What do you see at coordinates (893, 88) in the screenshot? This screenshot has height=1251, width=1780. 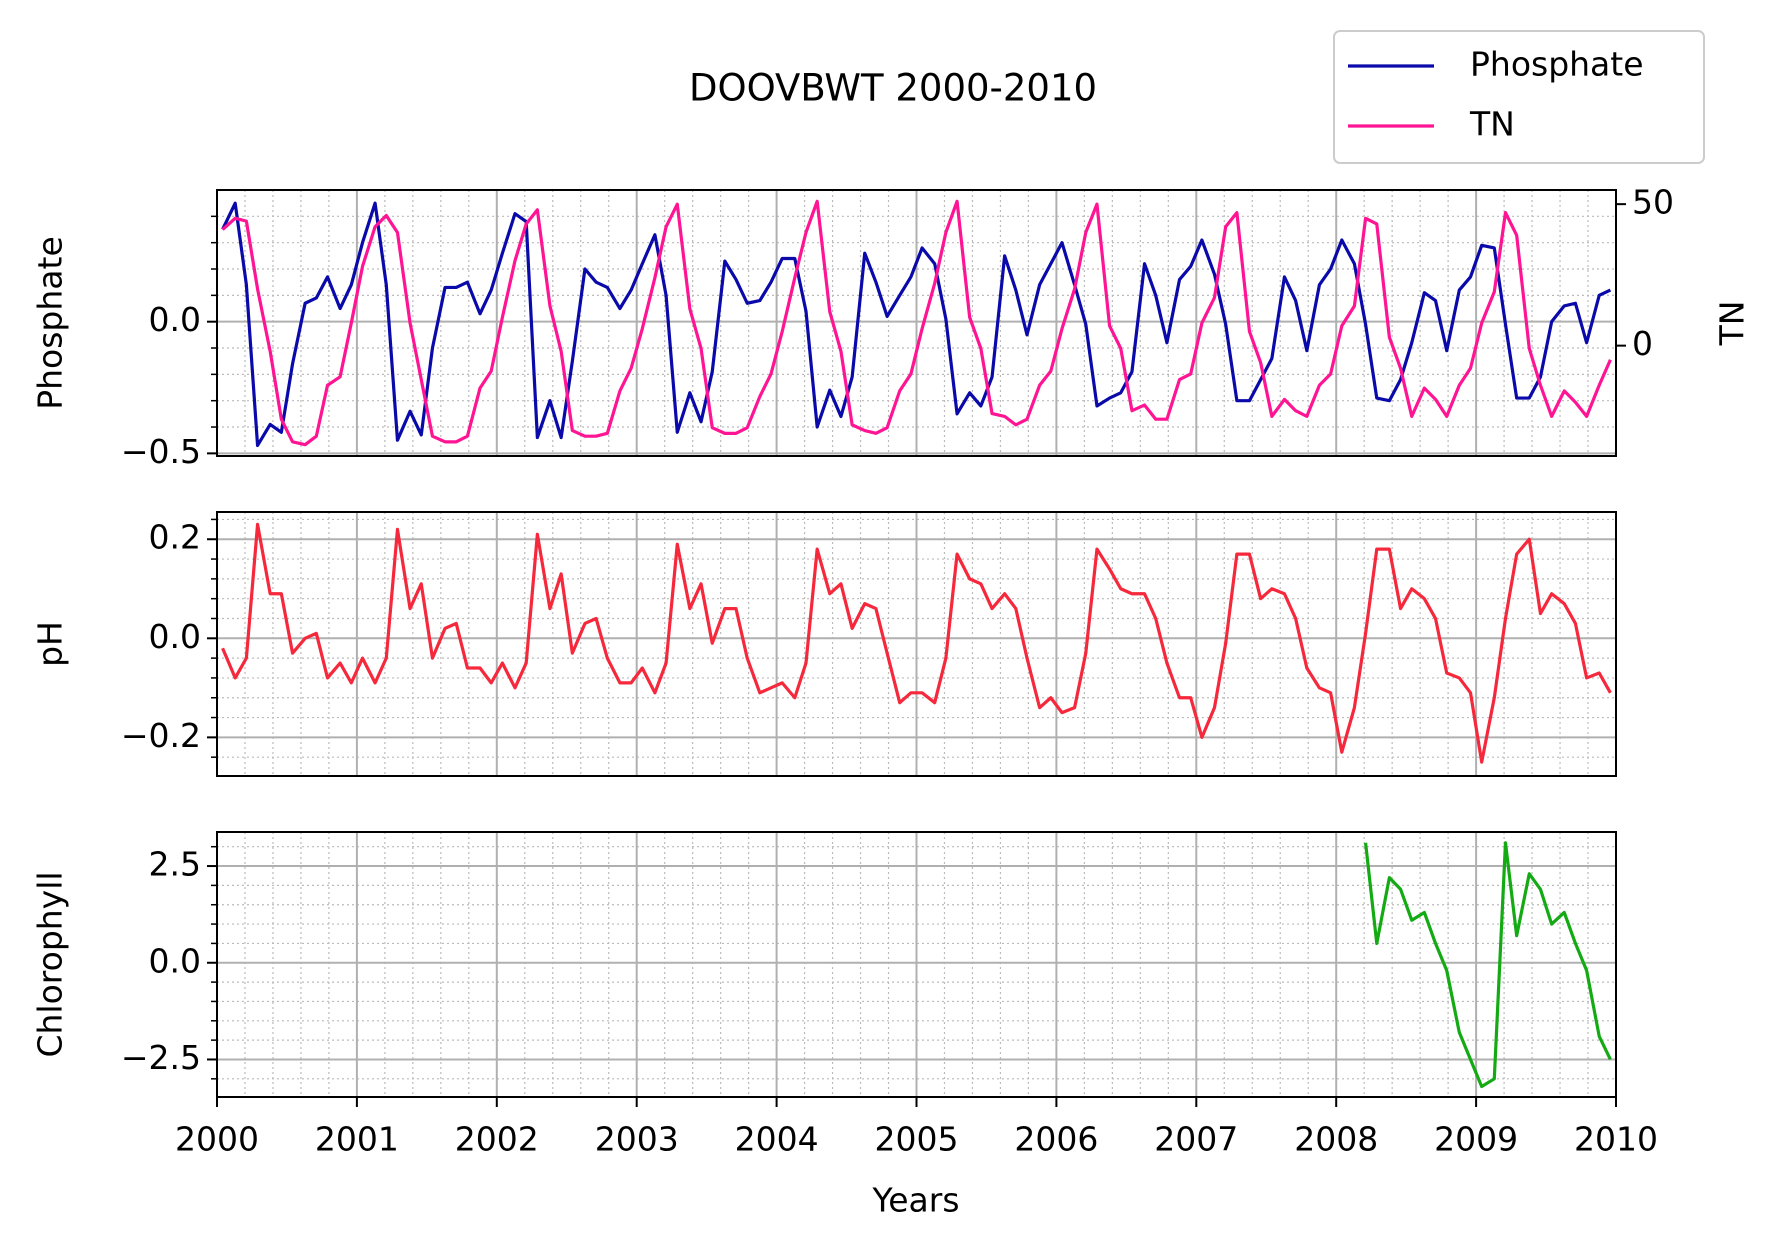 I see `chart-title: DOOVBWT 2000-2010` at bounding box center [893, 88].